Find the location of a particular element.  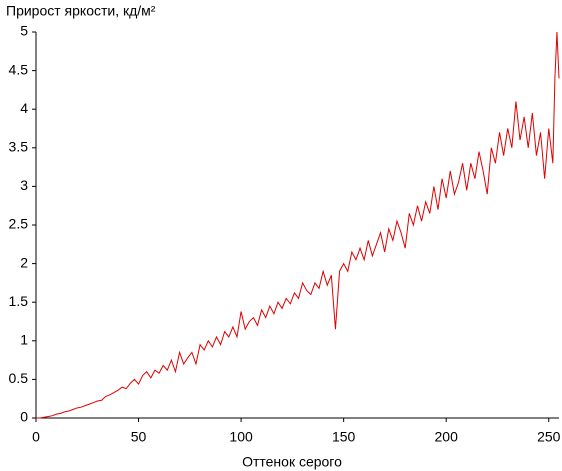

y-tick-label: 2.5 is located at coordinates (19, 224).